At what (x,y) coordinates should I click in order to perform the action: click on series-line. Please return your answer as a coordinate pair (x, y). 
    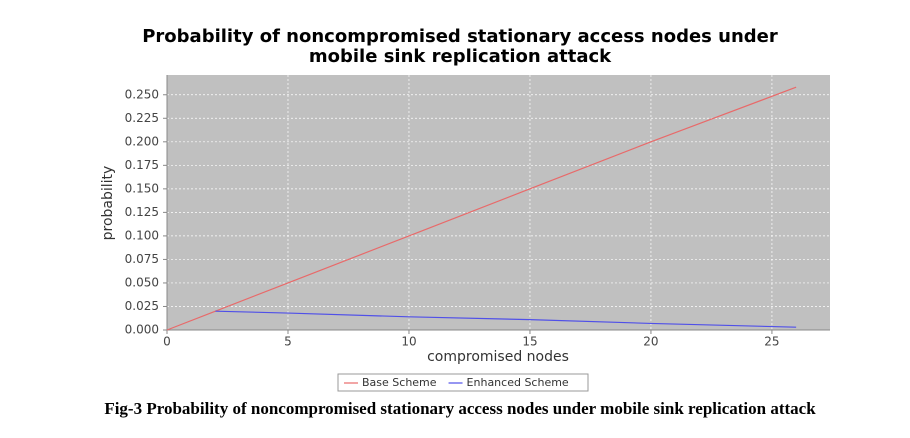
    Looking at the image, I should click on (506, 319).